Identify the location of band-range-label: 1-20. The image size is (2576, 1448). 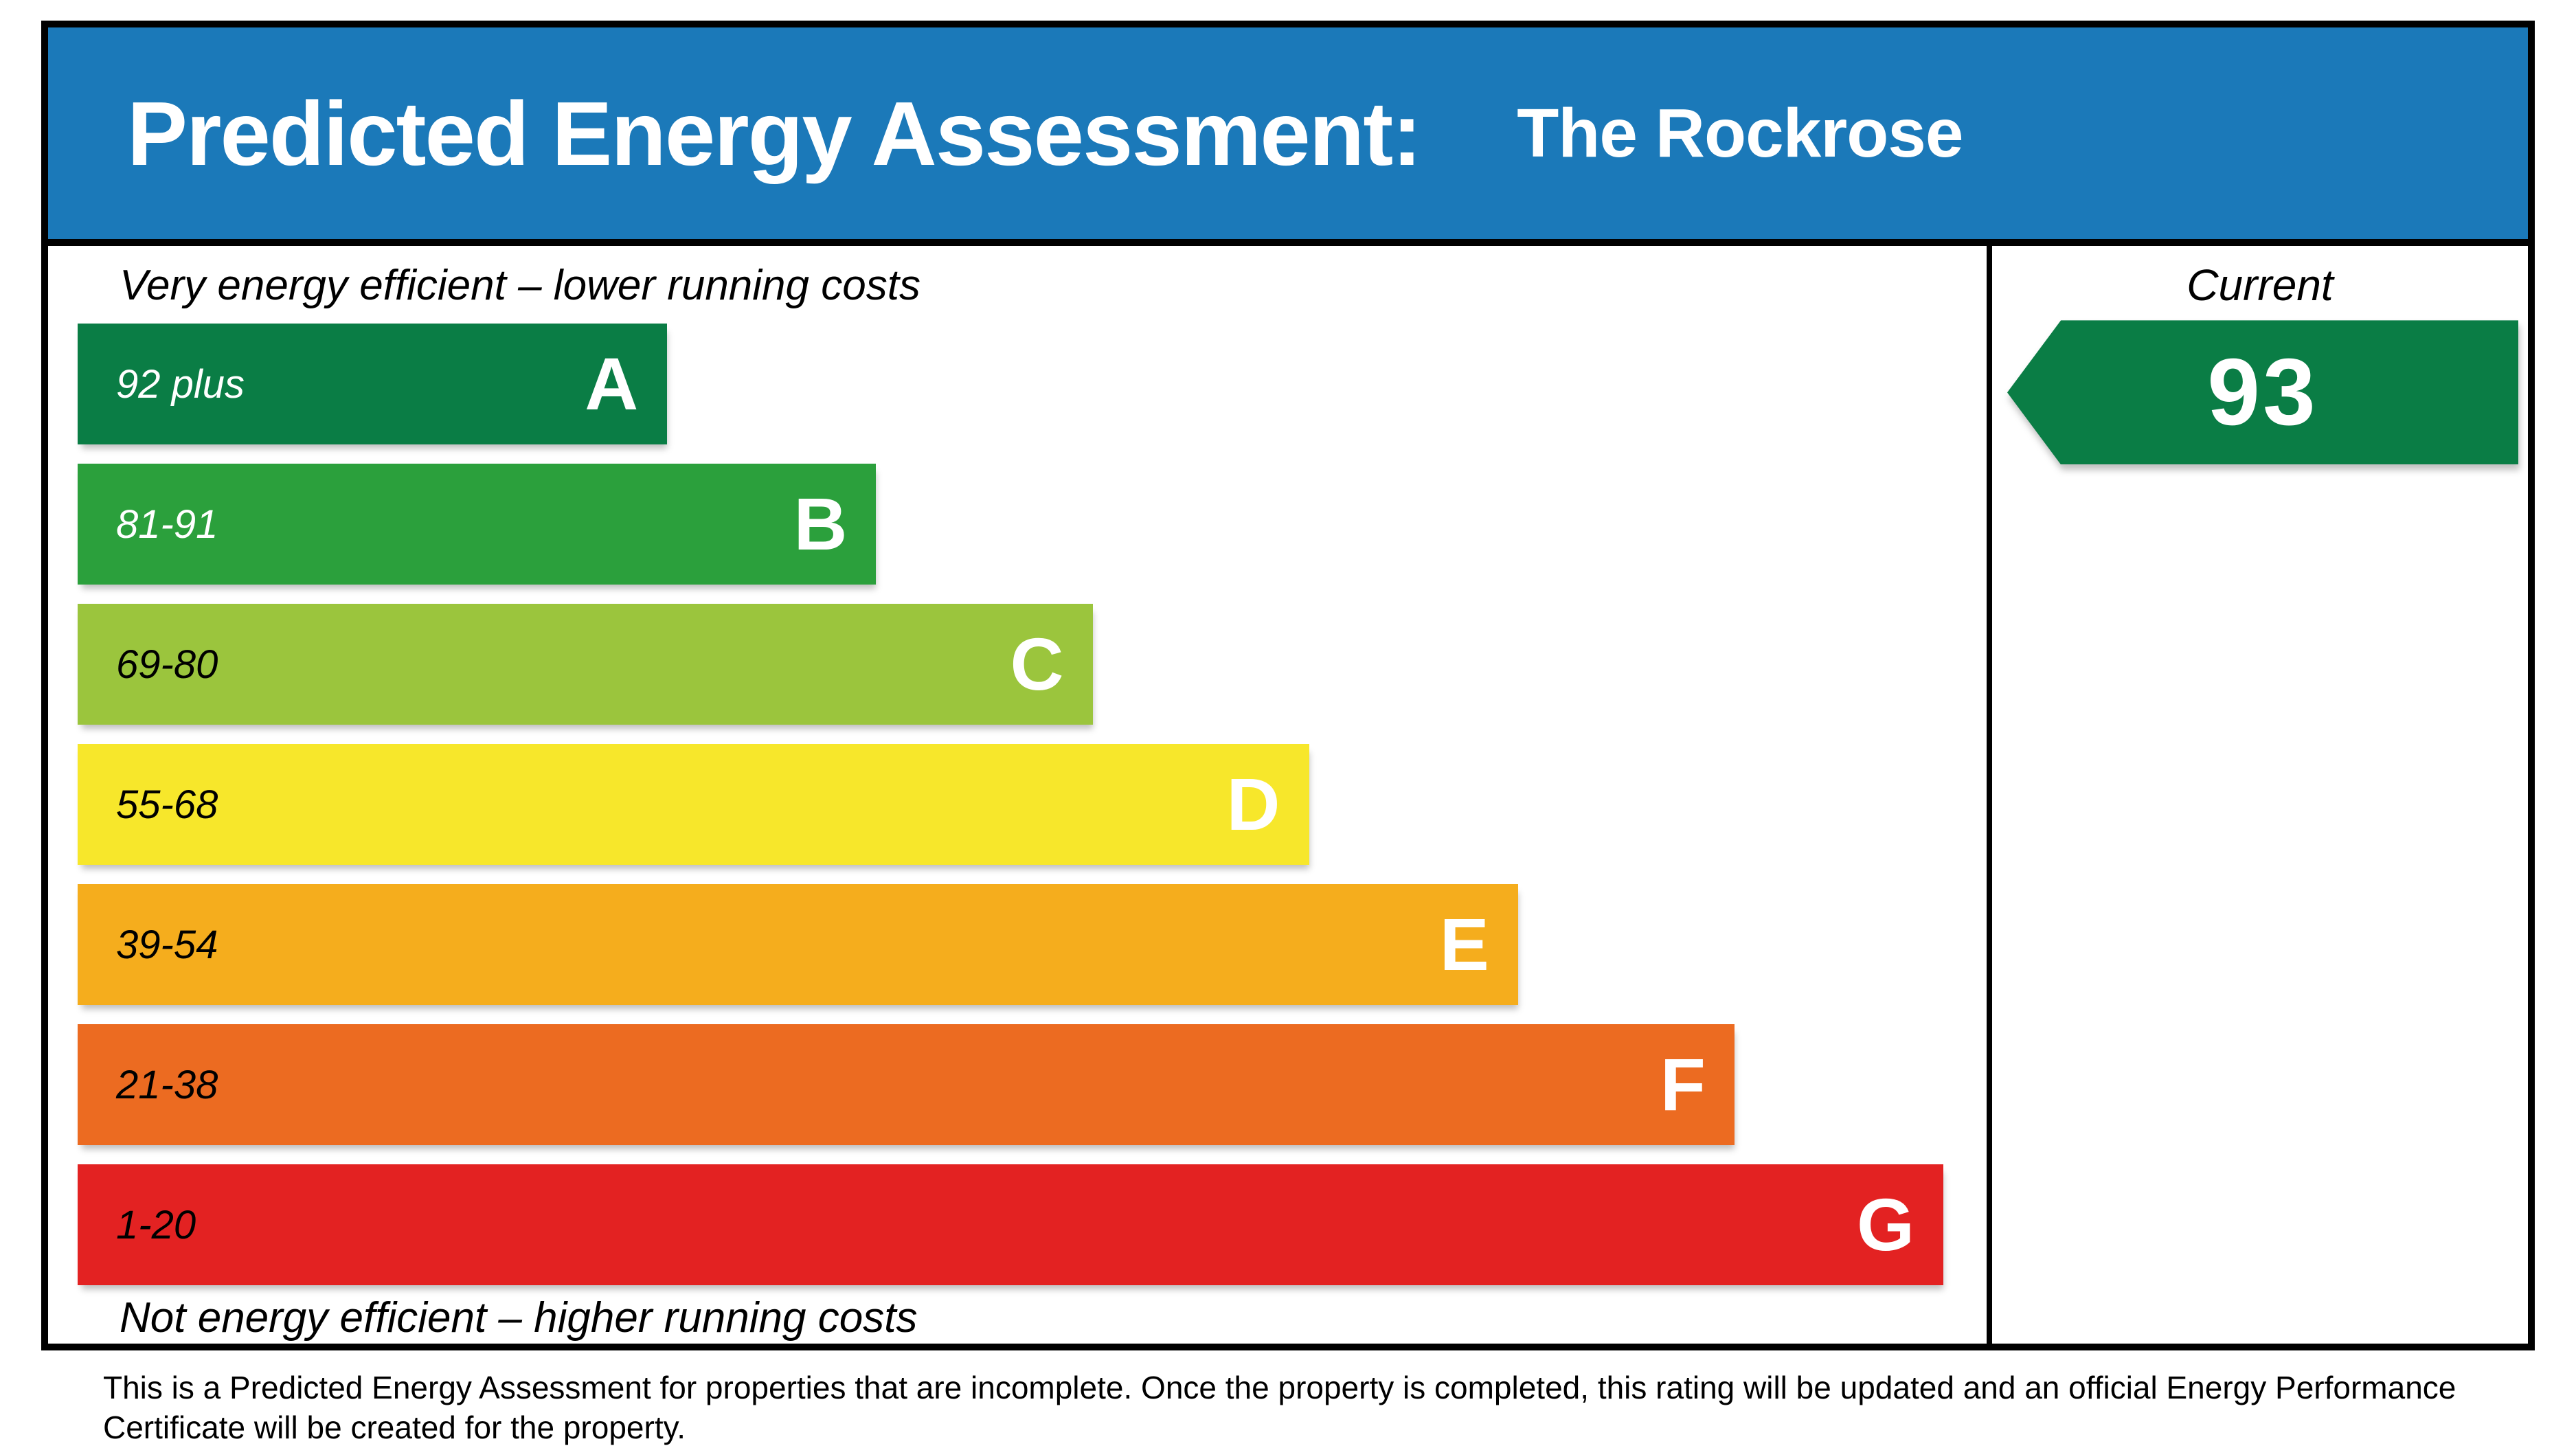
(156, 1224).